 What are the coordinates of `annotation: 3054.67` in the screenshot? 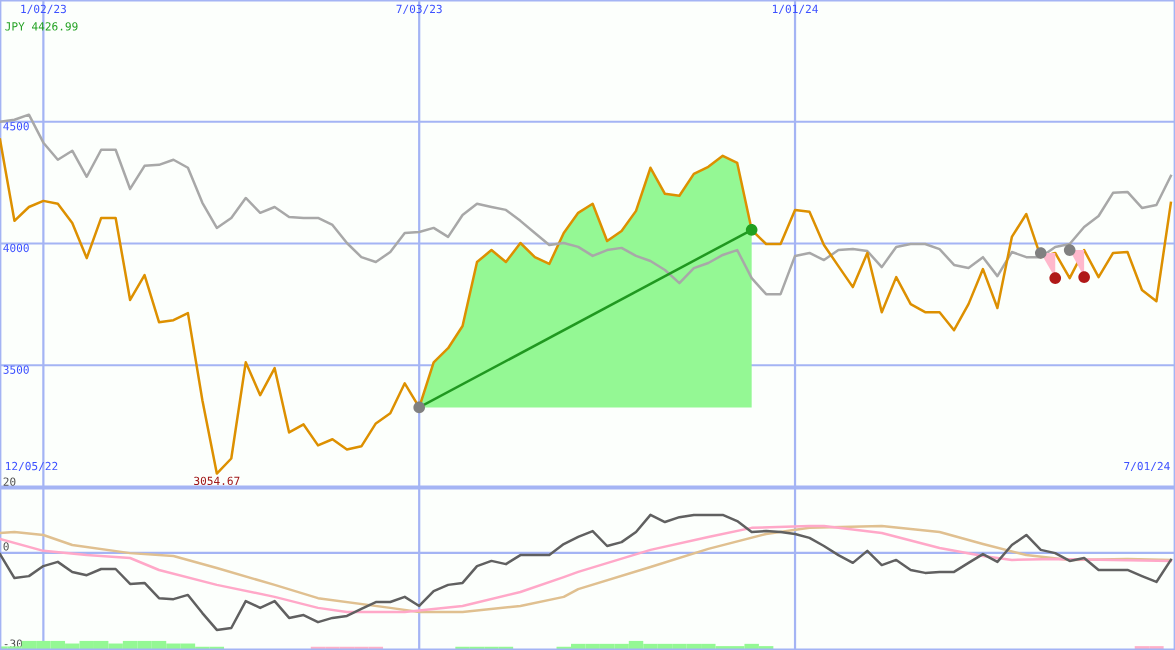 It's located at (217, 481).